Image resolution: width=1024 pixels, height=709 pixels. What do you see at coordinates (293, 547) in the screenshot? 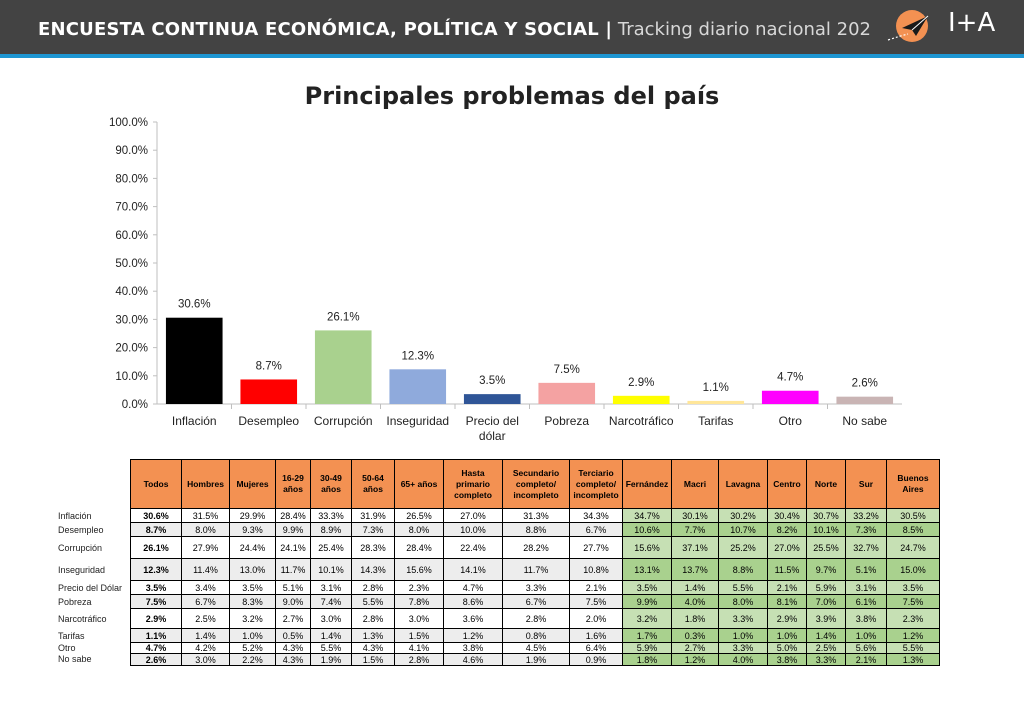
I see `table-cell: 24.1%` at bounding box center [293, 547].